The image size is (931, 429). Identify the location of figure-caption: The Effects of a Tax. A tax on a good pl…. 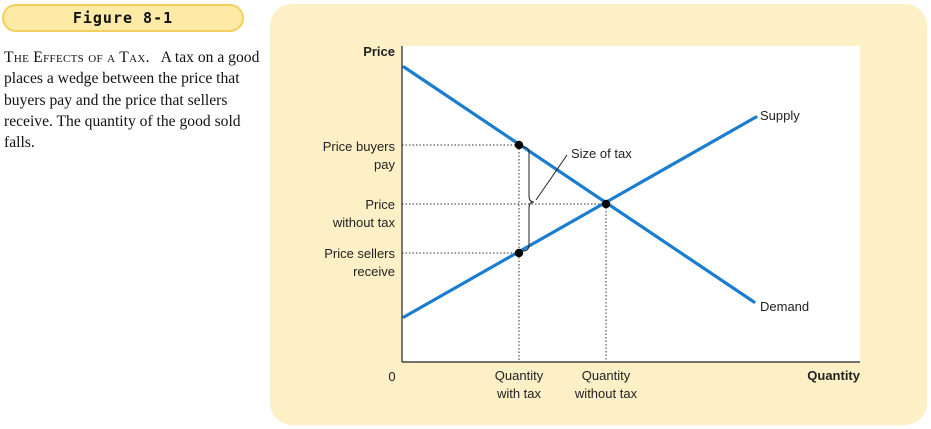
(132, 100).